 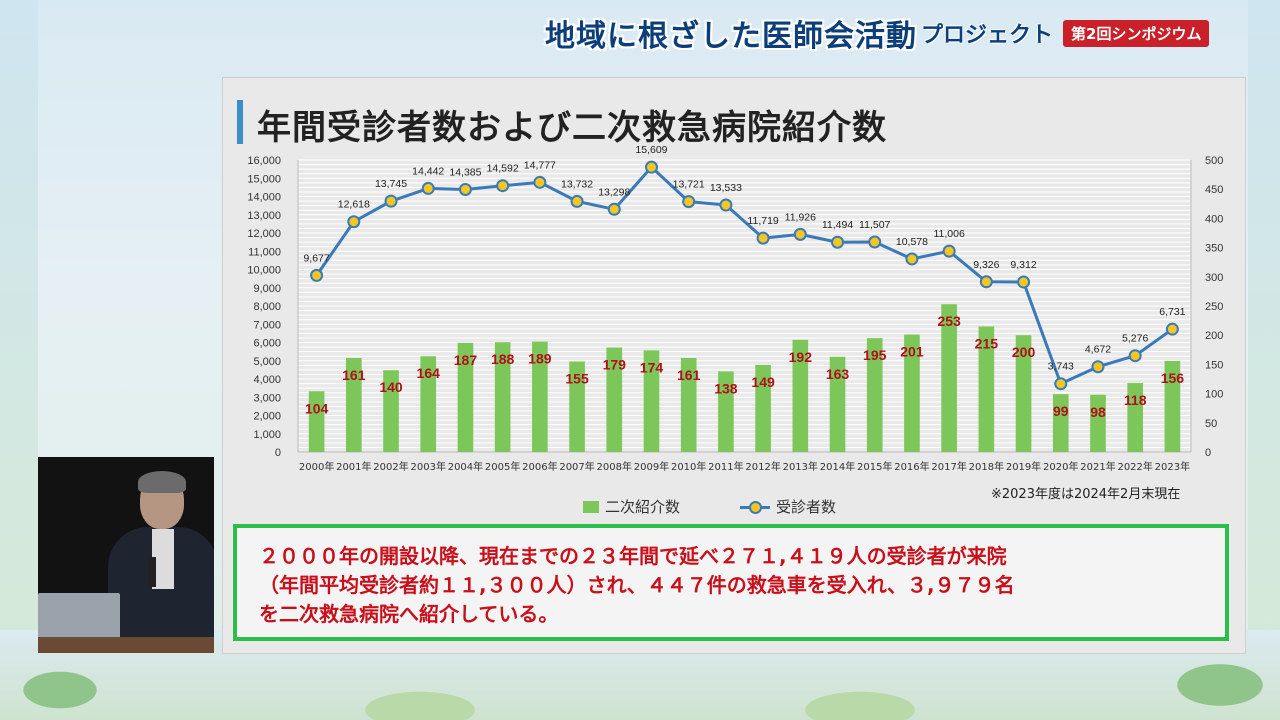 What do you see at coordinates (1172, 312) in the screenshot?
I see `patients-value-label: 6,731` at bounding box center [1172, 312].